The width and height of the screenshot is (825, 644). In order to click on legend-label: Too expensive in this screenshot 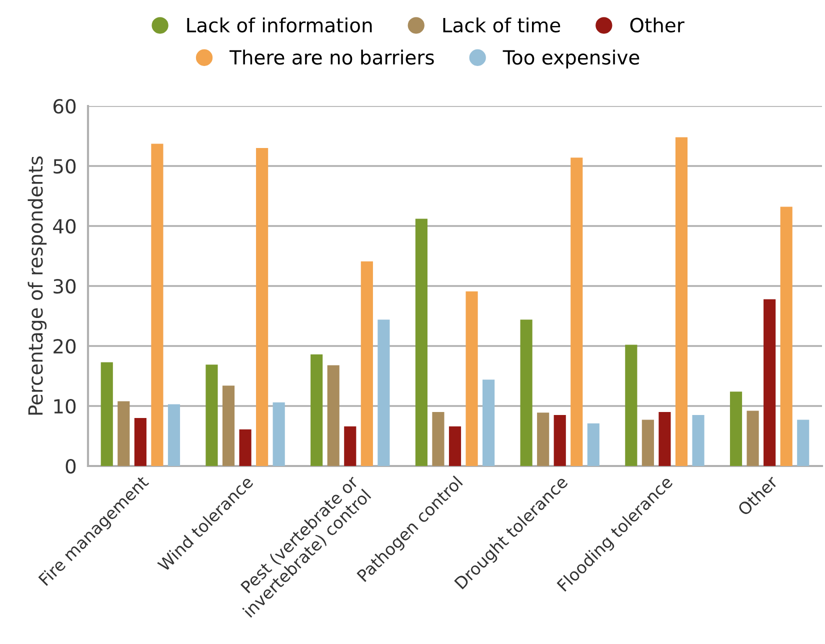, I will do `click(571, 59)`.